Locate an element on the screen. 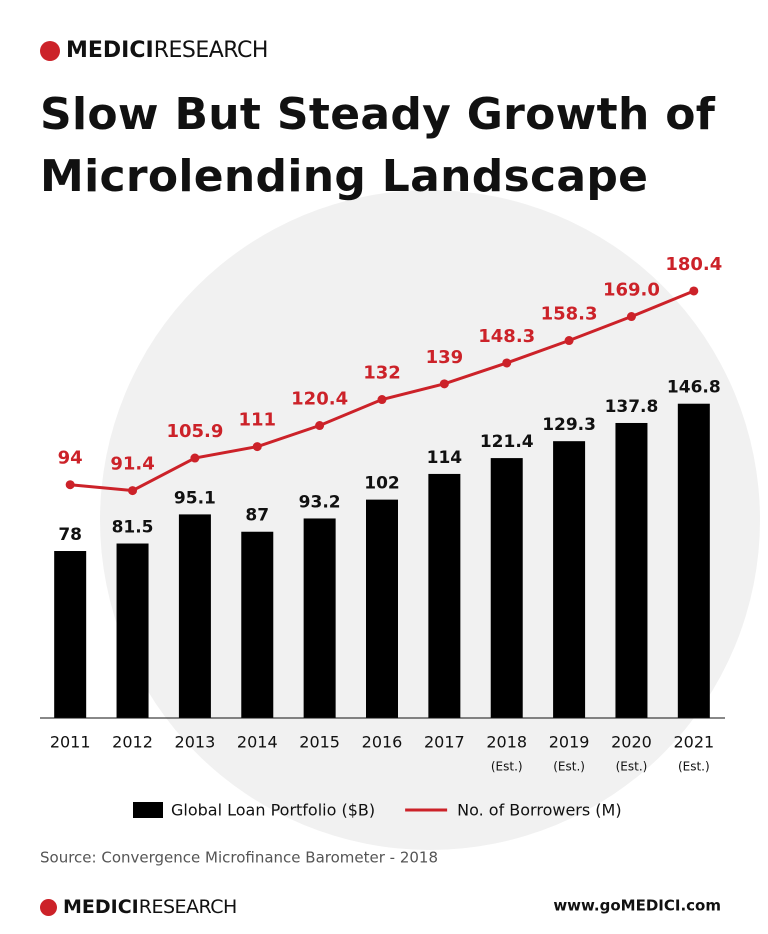 This screenshot has width=768, height=934. bar-label: 95.1 is located at coordinates (195, 498).